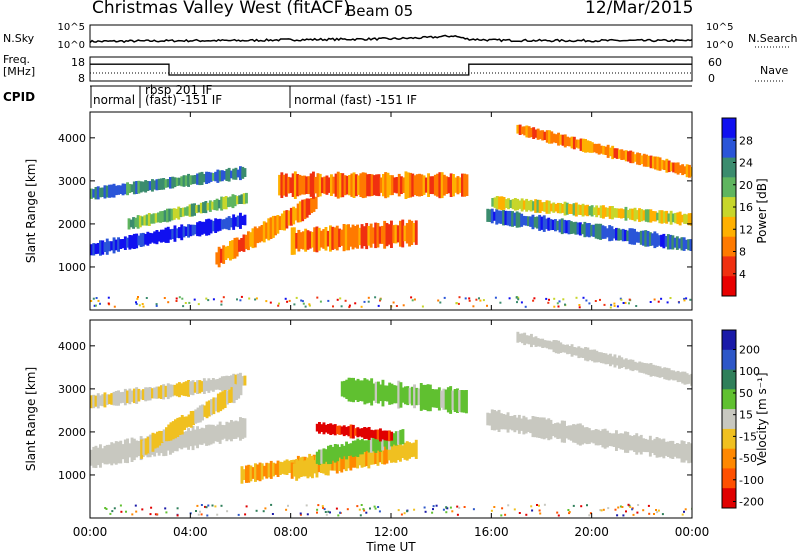  What do you see at coordinates (748, 458) in the screenshot?
I see `colorbar-tick-label: -50` at bounding box center [748, 458].